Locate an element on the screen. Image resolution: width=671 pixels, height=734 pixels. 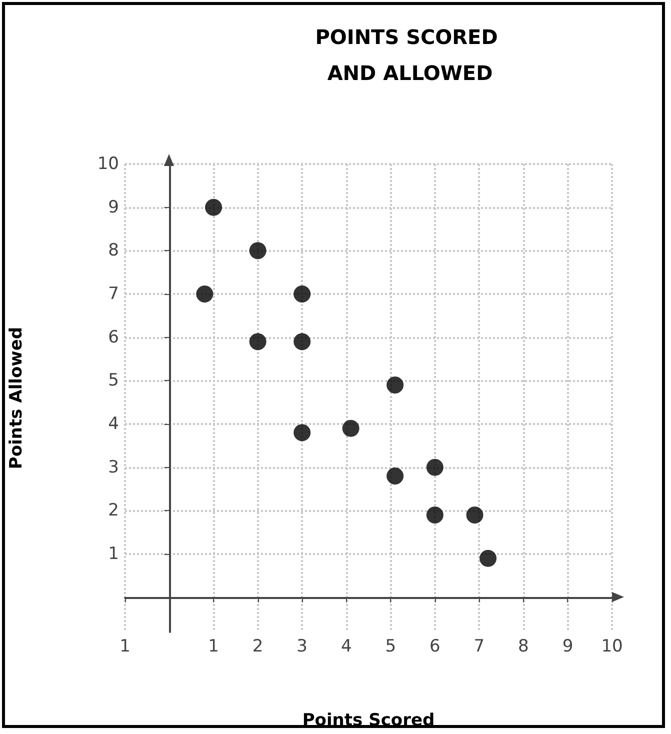
x-tick-label: 8 is located at coordinates (523, 646).